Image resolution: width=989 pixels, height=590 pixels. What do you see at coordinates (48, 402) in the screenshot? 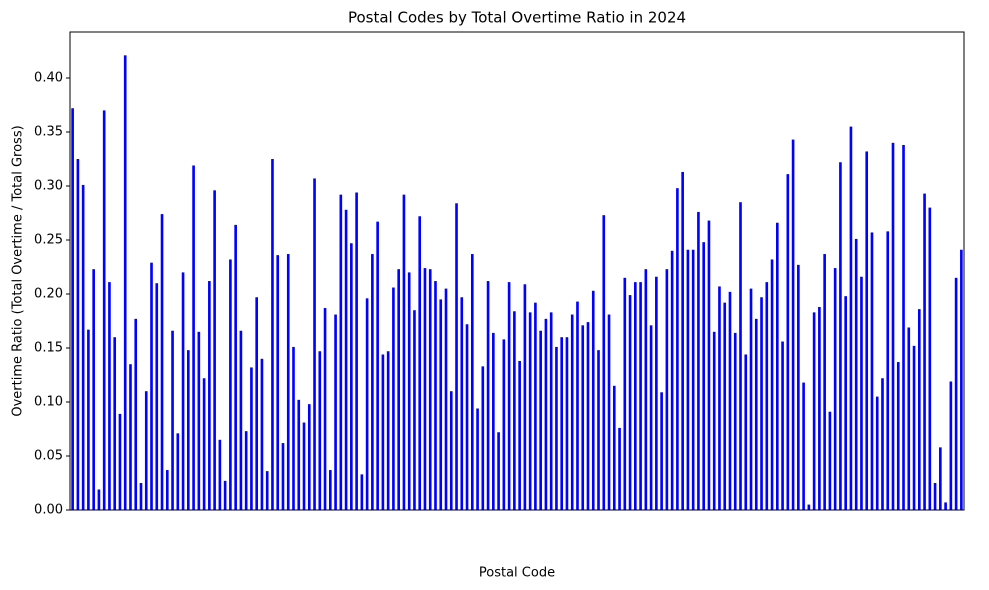
I see `y-tick-label: 0.10` at bounding box center [48, 402].